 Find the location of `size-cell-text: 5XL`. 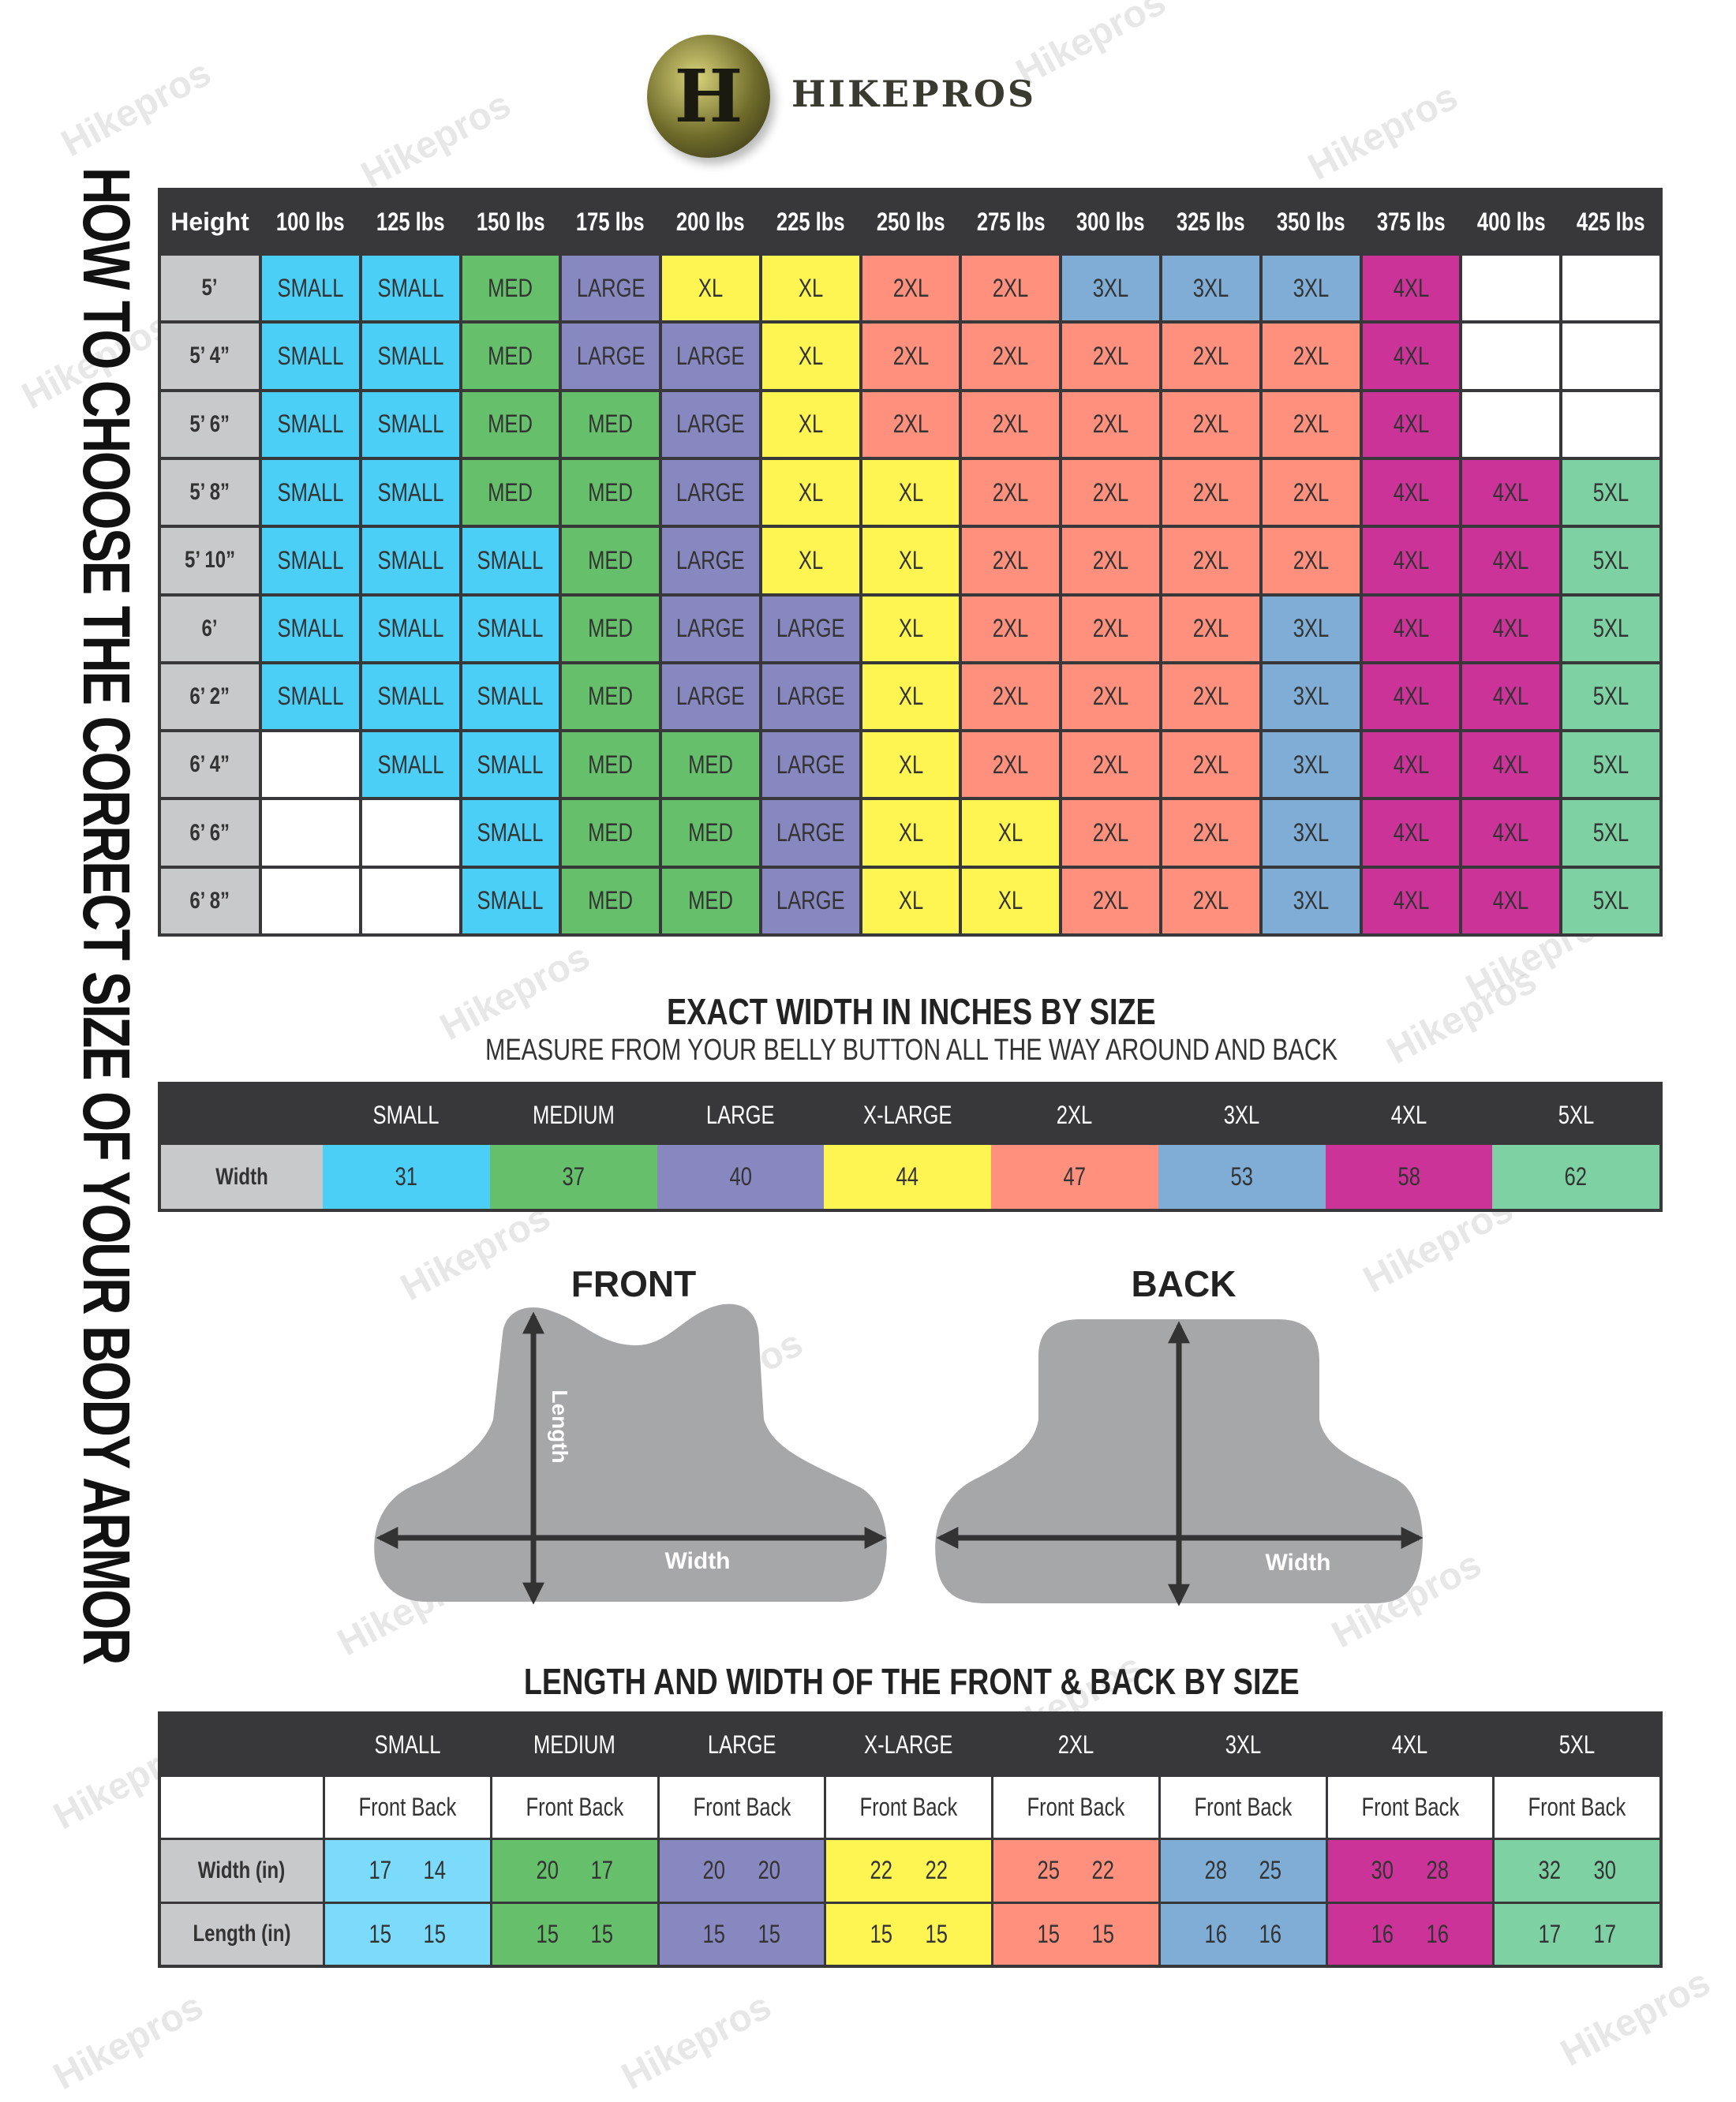

size-cell-text: 5XL is located at coordinates (1610, 900).